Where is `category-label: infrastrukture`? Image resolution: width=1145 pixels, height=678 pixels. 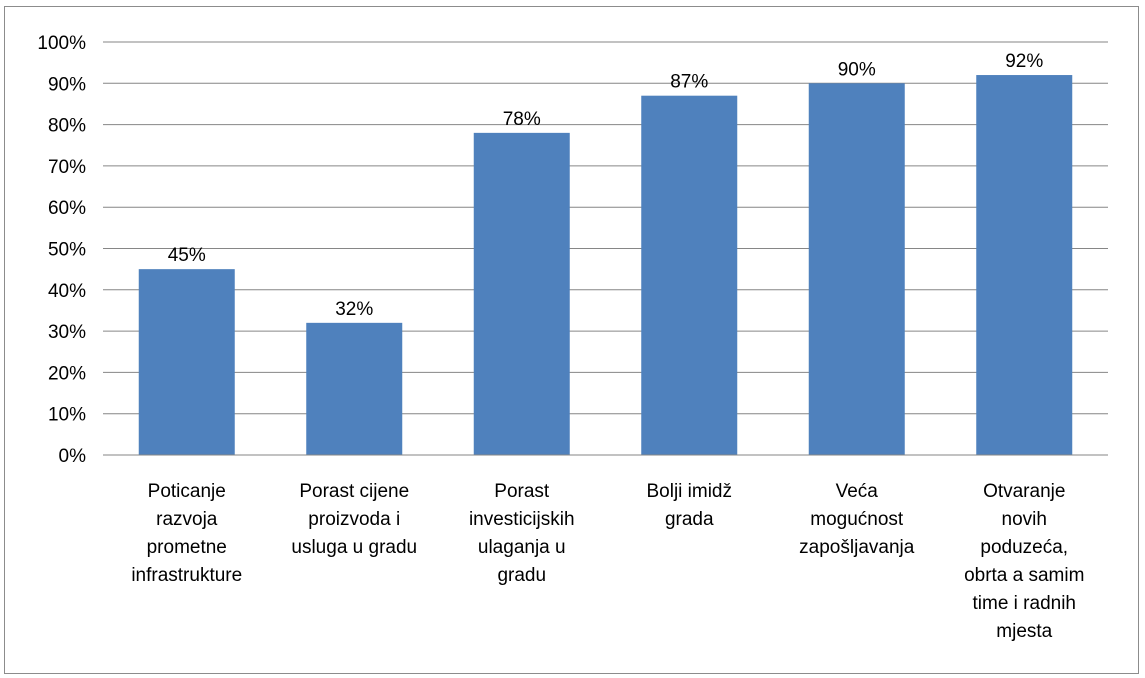 category-label: infrastrukture is located at coordinates (186, 575).